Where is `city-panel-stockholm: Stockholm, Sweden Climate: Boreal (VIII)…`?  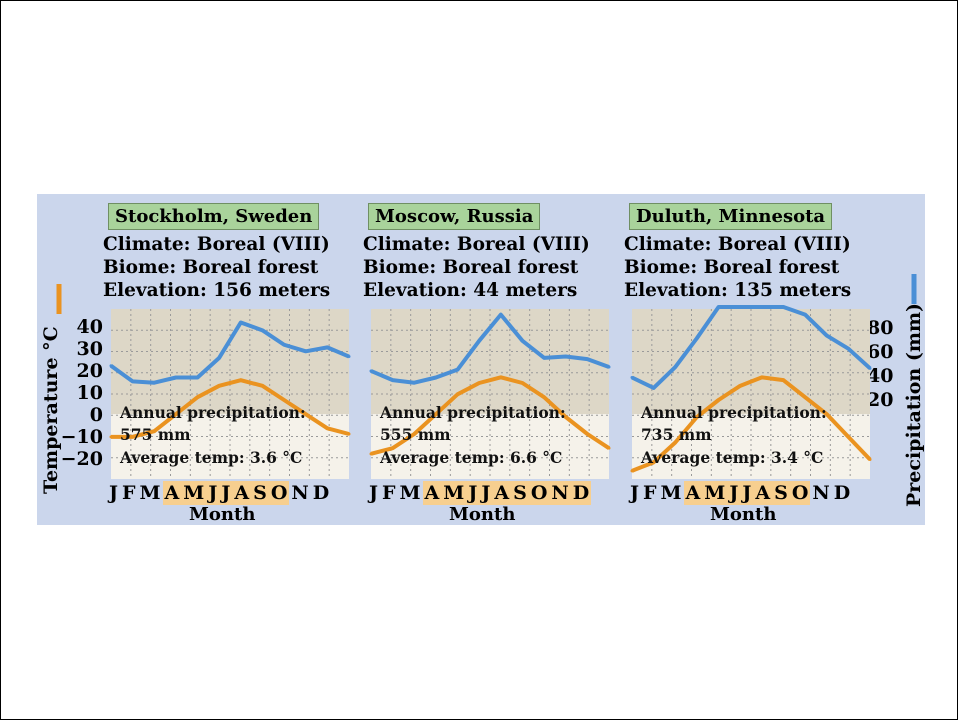 city-panel-stockholm: Stockholm, Sweden Climate: Boreal (VIII)… is located at coordinates (183, 359).